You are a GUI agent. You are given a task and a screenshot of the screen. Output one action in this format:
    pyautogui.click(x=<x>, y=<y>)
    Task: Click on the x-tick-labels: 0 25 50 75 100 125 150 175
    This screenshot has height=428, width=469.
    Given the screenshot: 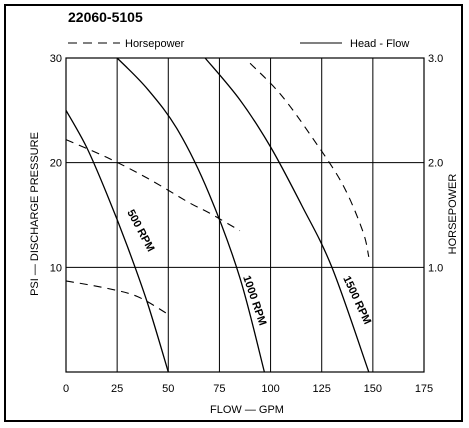 What is the action you would take?
    pyautogui.click(x=248, y=389)
    